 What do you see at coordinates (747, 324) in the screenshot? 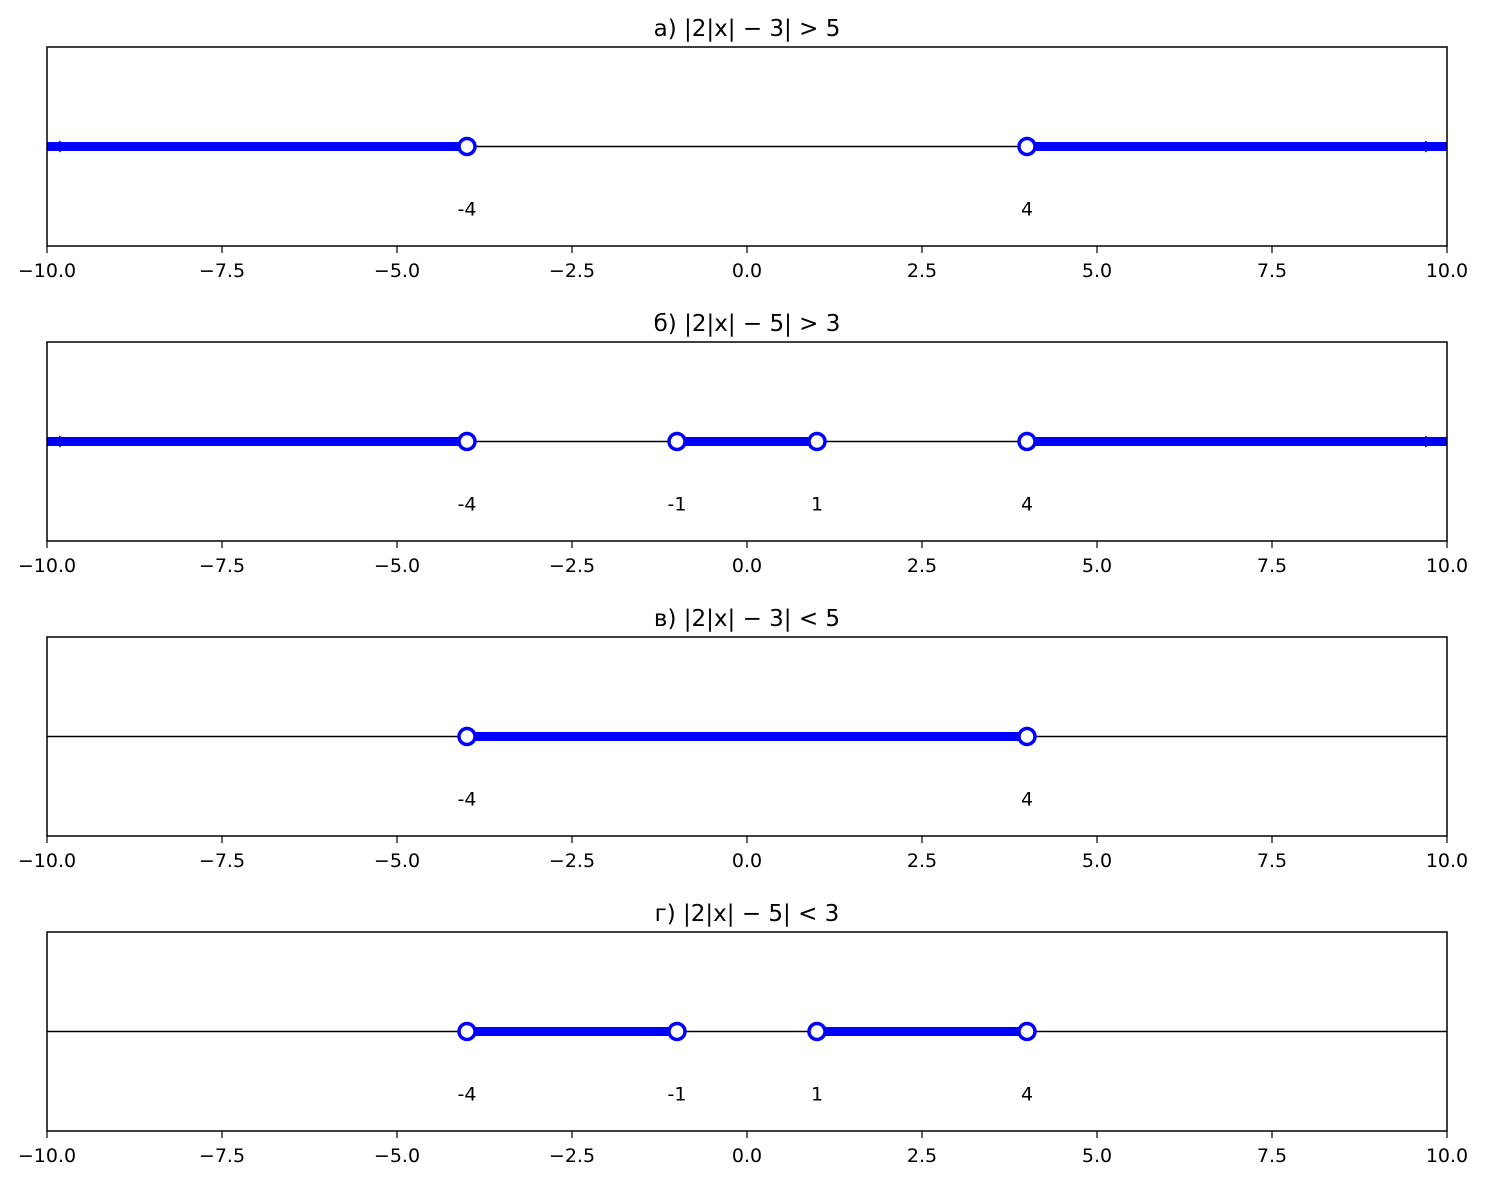
I see `panel-title: б) |2|x| − 5| > 3` at bounding box center [747, 324].